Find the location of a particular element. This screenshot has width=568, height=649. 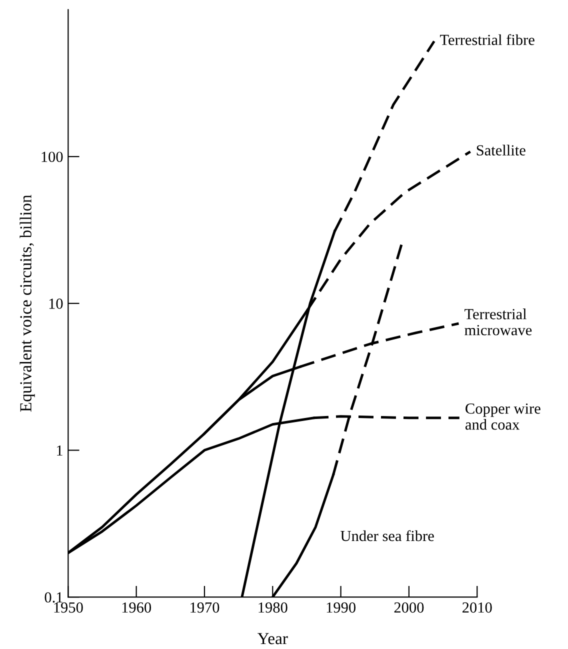

x-tick-label: 2000 is located at coordinates (409, 607).